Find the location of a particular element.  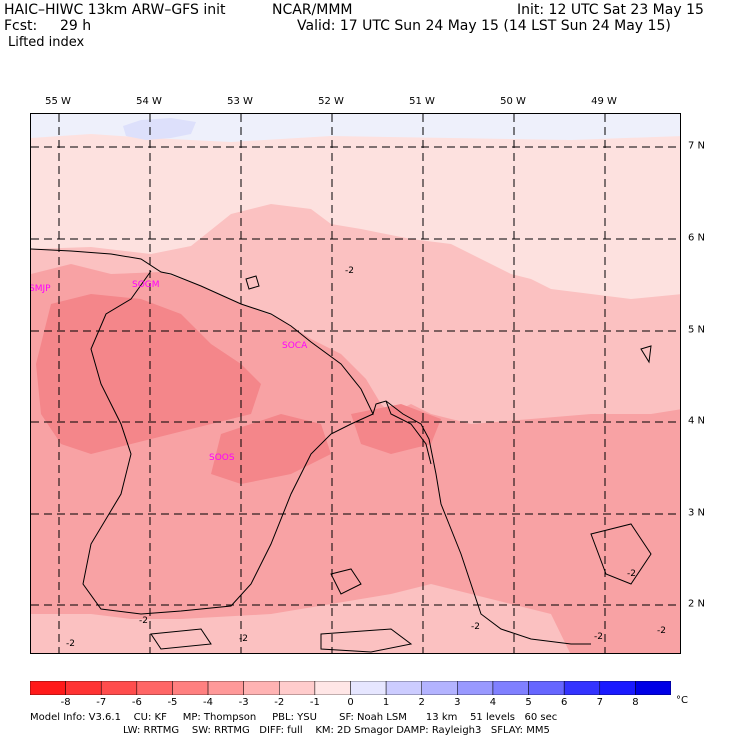

color-scale-tick-label: -6 is located at coordinates (136, 702).